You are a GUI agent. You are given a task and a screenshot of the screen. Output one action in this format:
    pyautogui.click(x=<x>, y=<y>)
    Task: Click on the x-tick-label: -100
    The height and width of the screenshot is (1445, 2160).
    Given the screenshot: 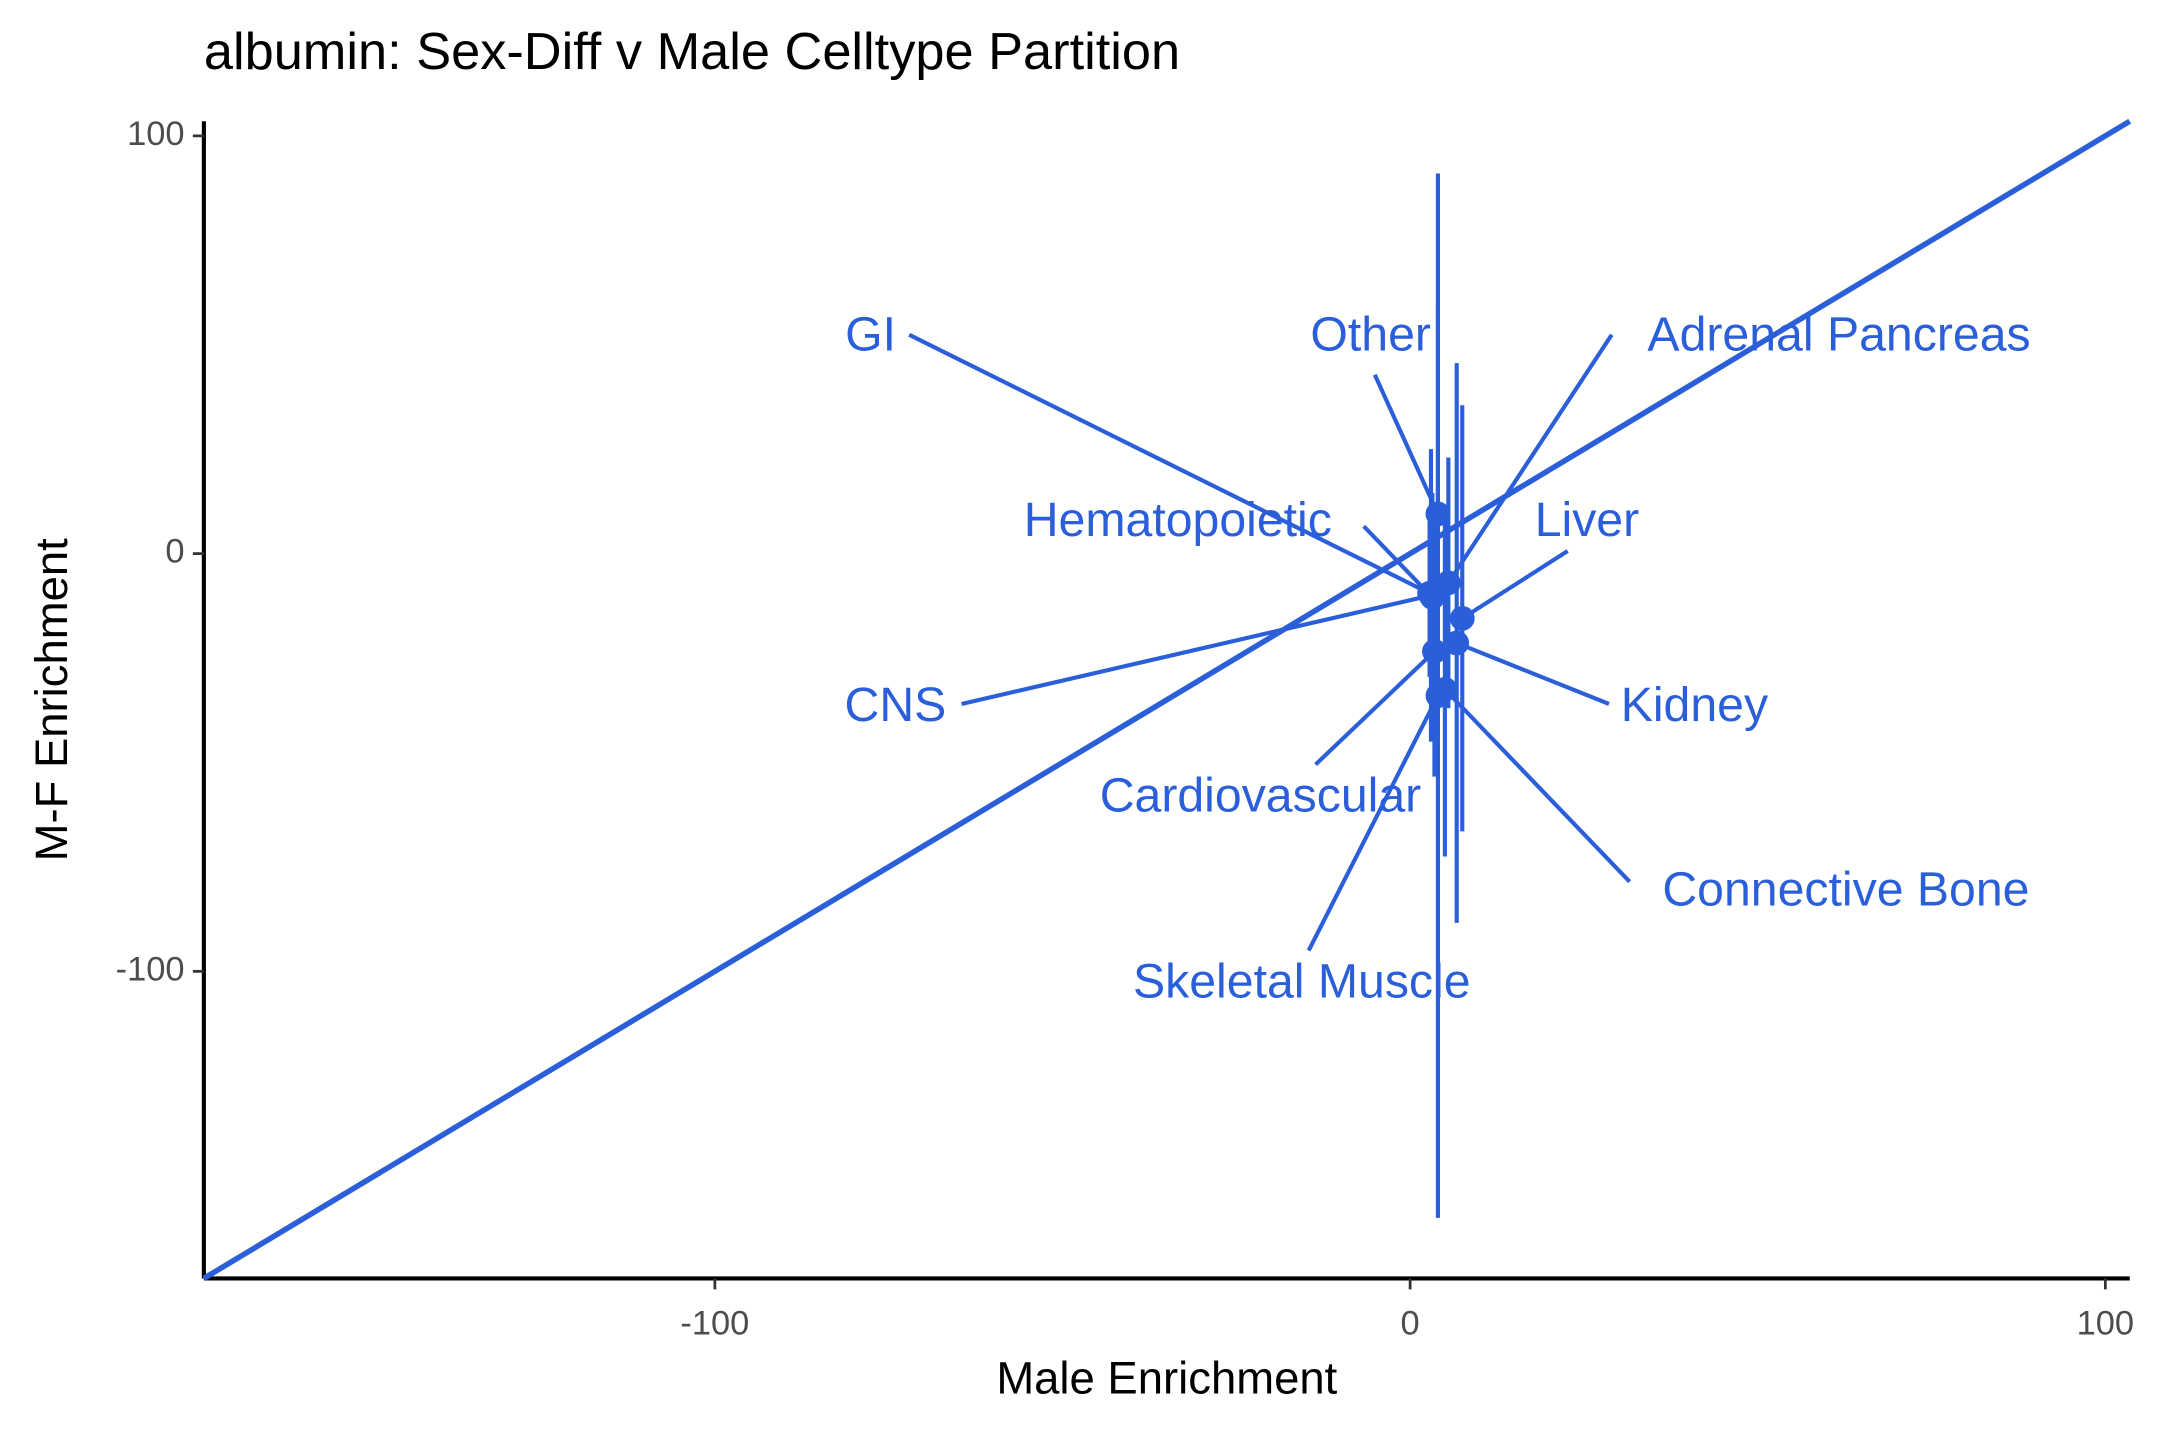 What is the action you would take?
    pyautogui.click(x=714, y=1323)
    